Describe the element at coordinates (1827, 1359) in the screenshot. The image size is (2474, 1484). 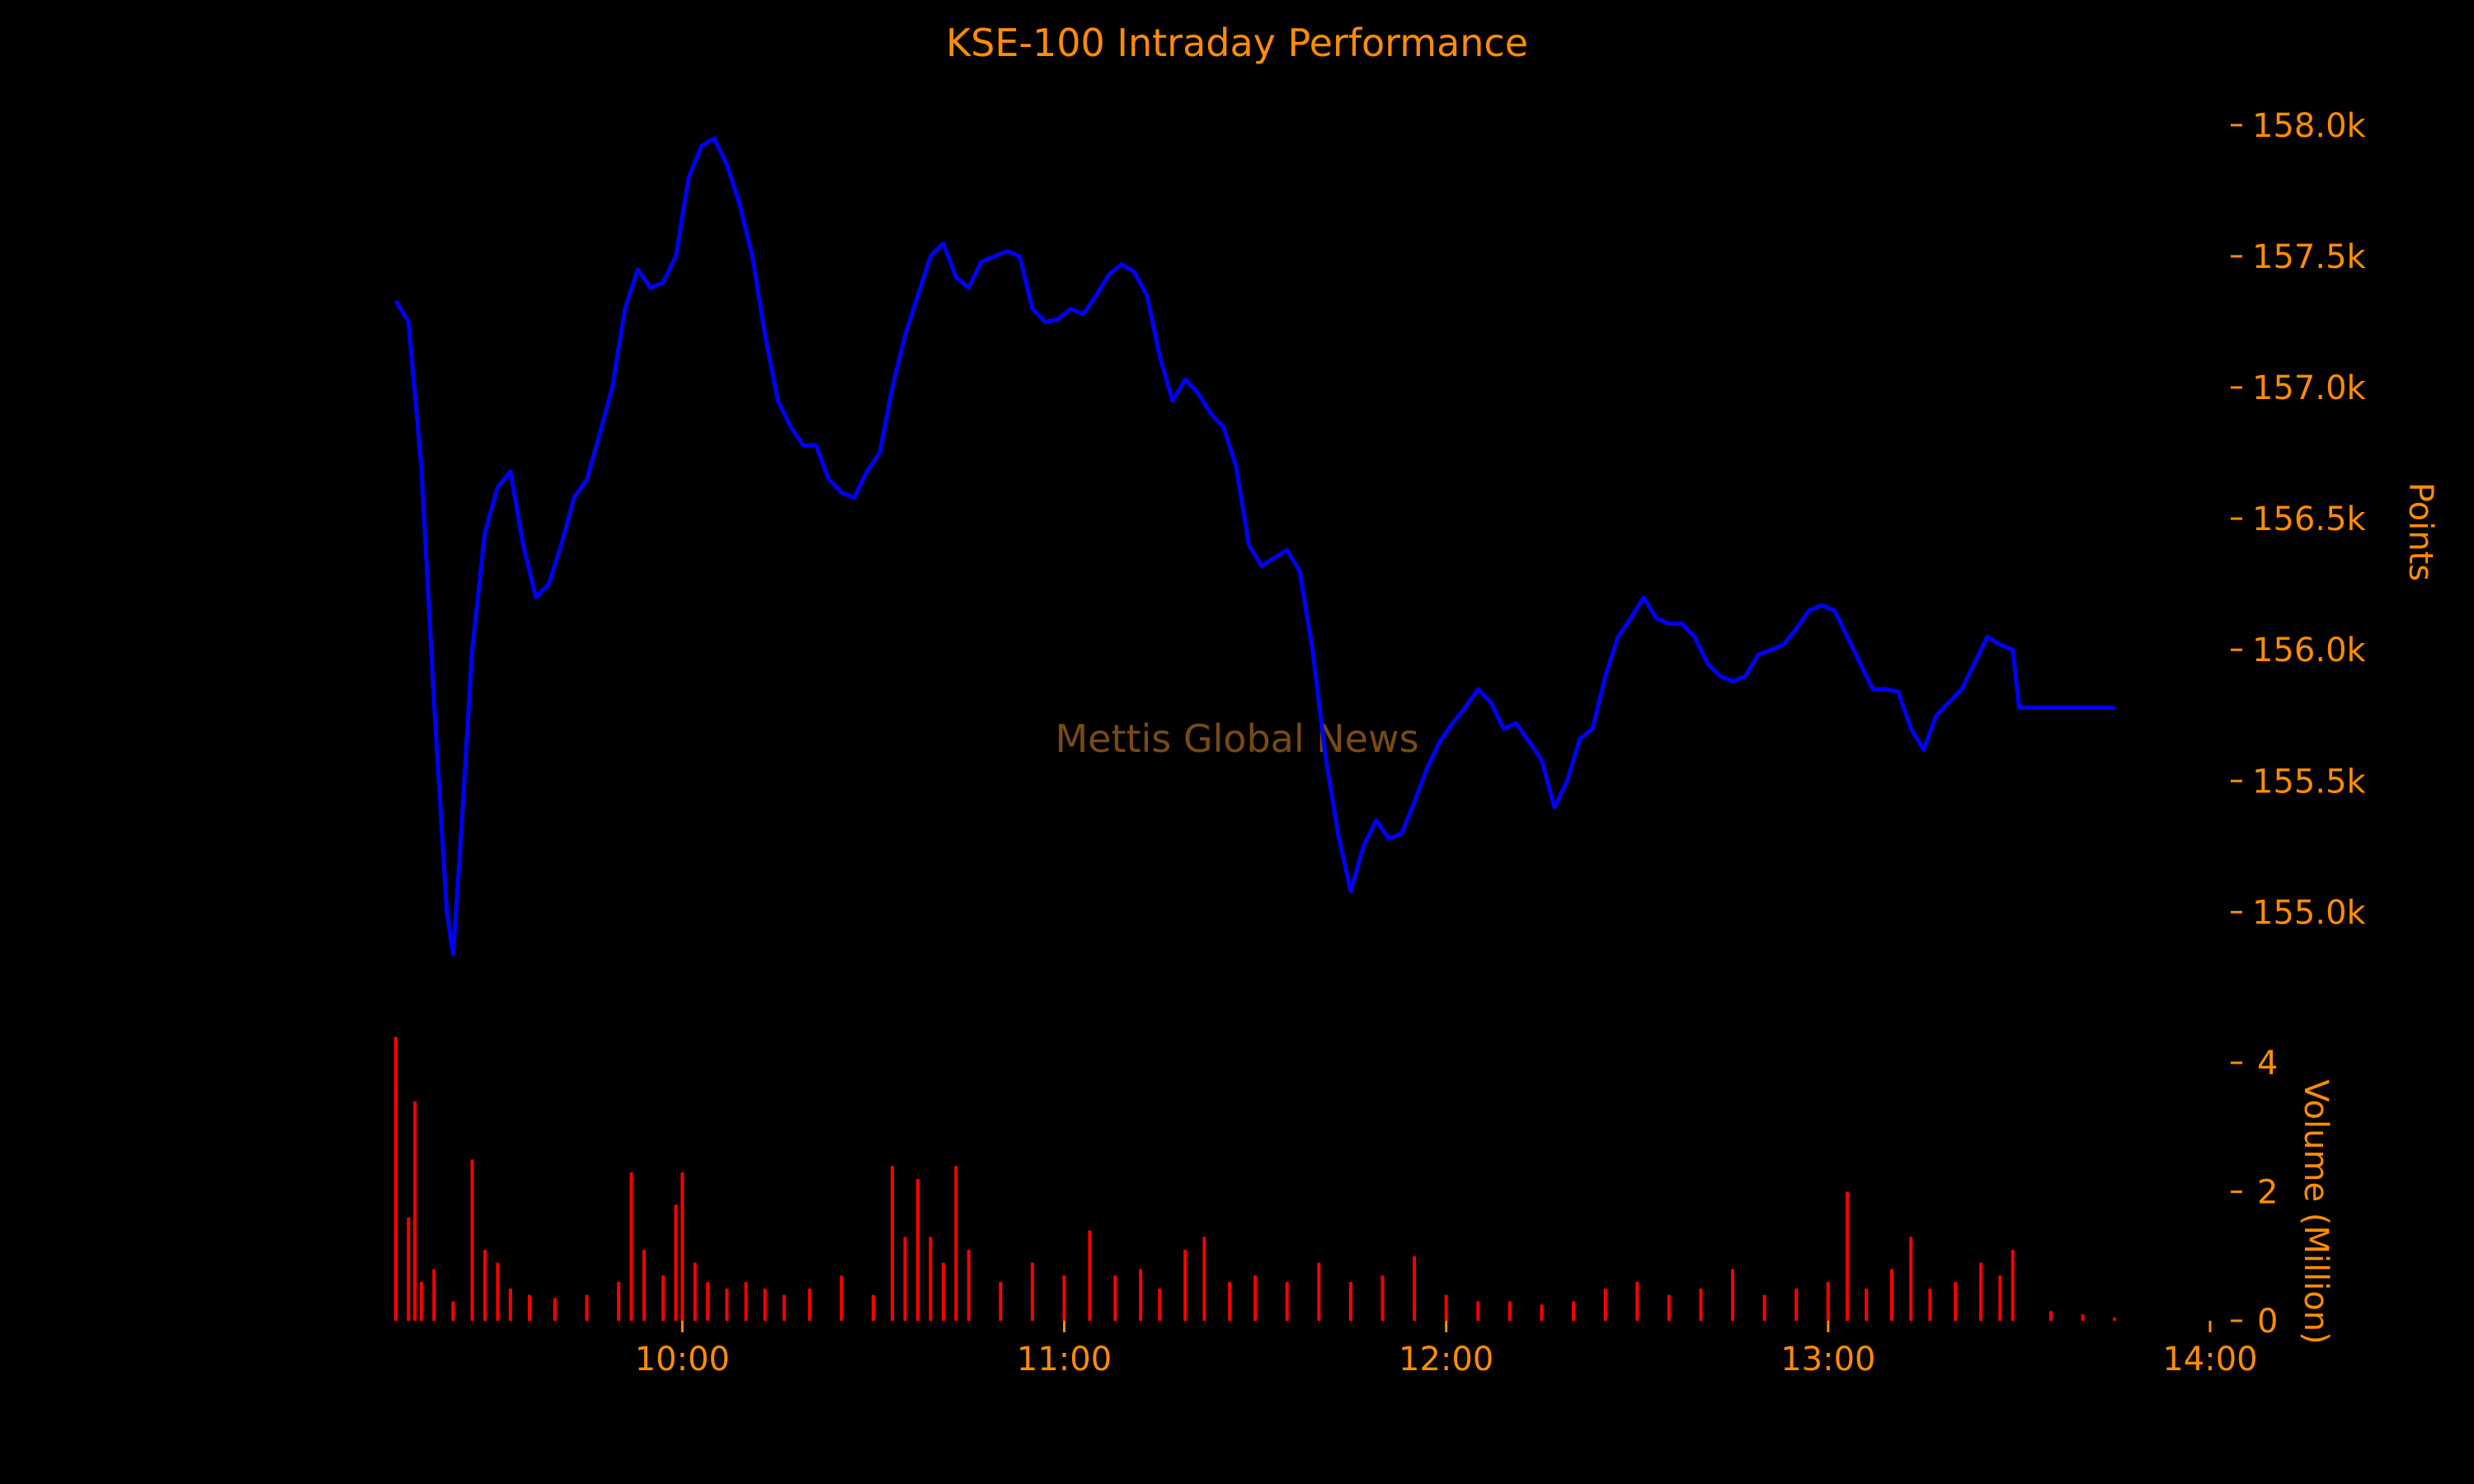
I see `time-tick-label: 13:00` at that location.